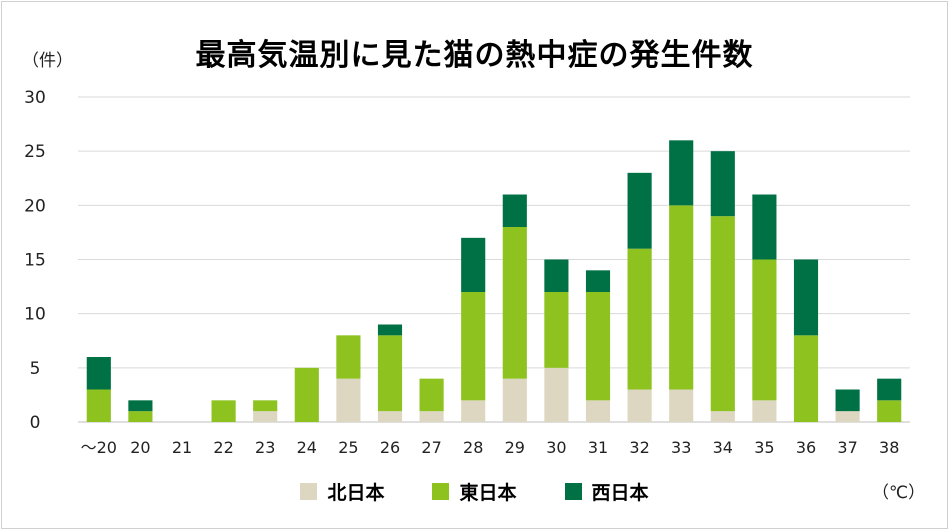 This screenshot has width=949, height=530. Describe the element at coordinates (441, 491) in the screenshot. I see `legend-swatch-east` at that location.